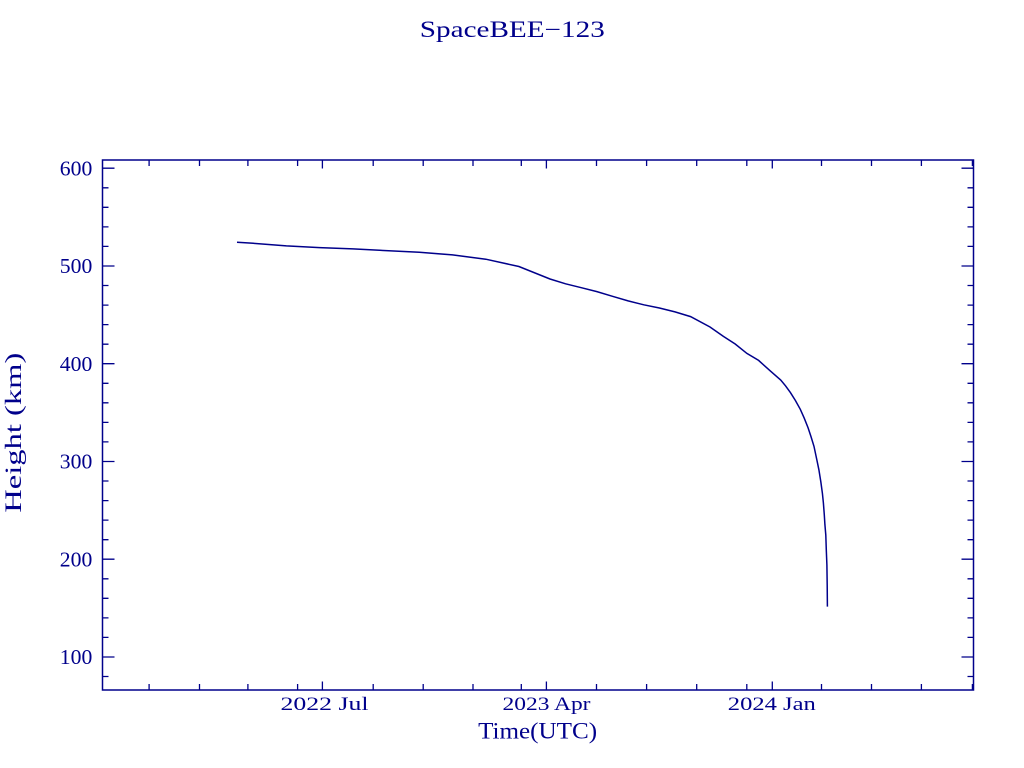 This screenshot has height=768, width=1024. I want to click on svg-text: SpaceBEE−123, so click(512, 29).